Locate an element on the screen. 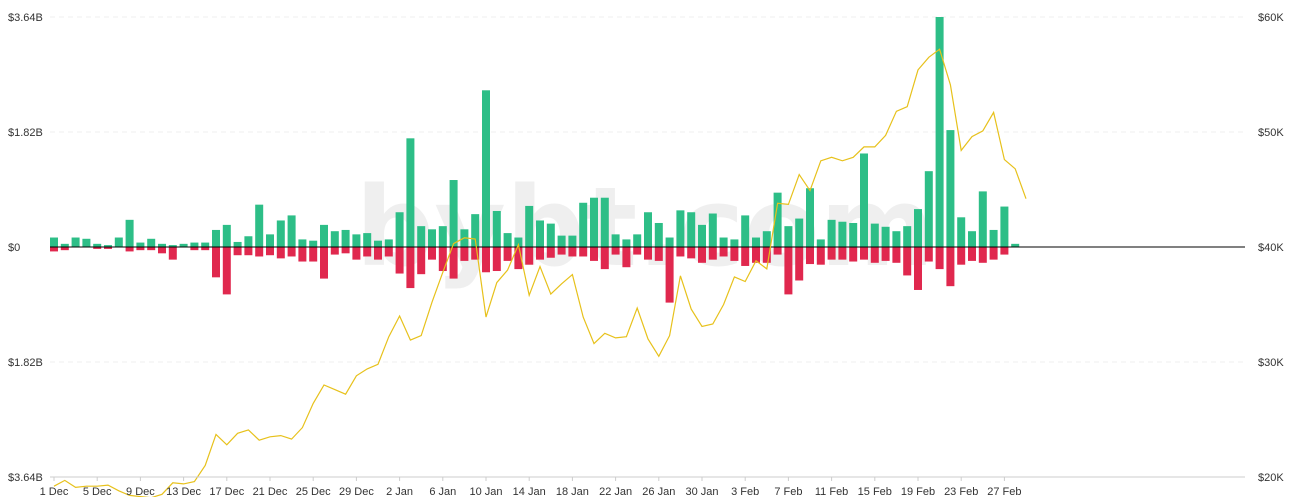  x-axis-tick-label: 11 Feb is located at coordinates (831, 491).